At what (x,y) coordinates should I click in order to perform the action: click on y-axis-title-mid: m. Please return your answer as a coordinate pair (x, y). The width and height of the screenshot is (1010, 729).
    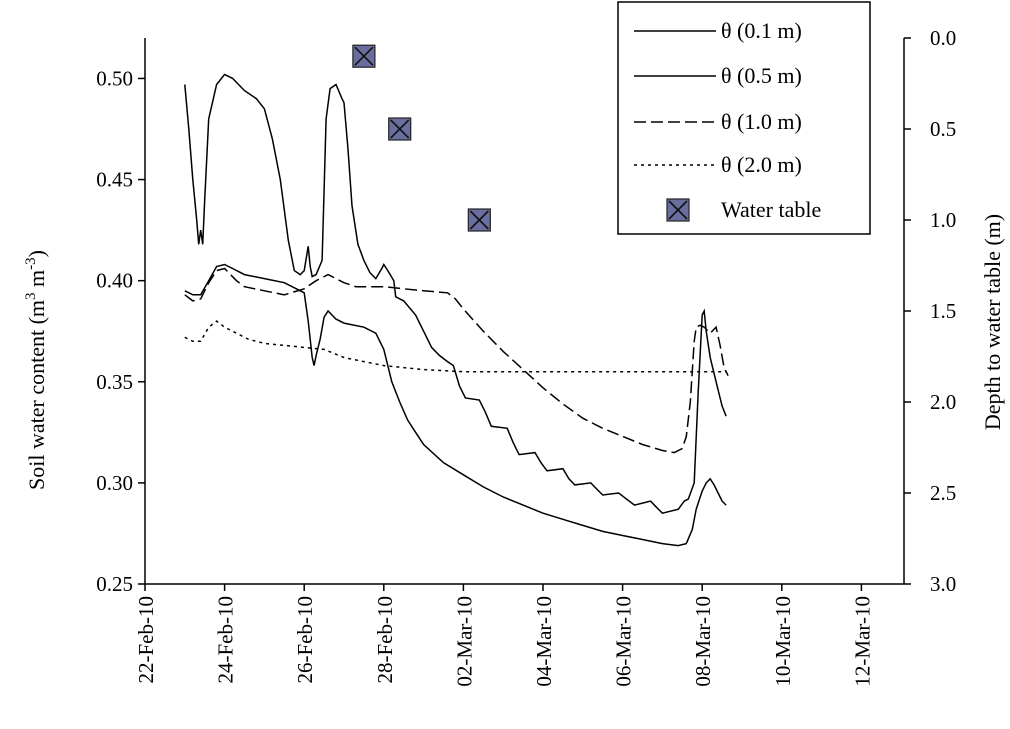
    Looking at the image, I should click on (36, 281).